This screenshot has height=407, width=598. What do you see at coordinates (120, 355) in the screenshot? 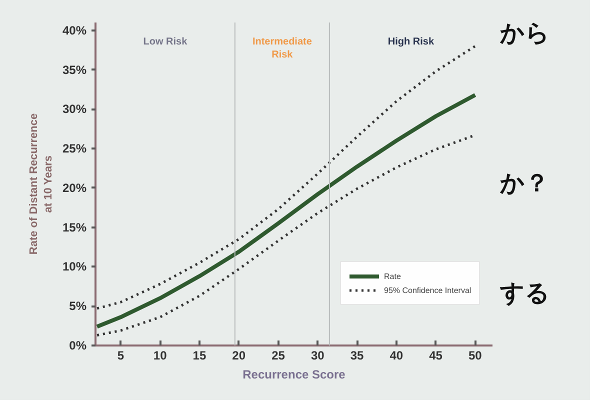
I see `x-tick-label: 5` at bounding box center [120, 355].